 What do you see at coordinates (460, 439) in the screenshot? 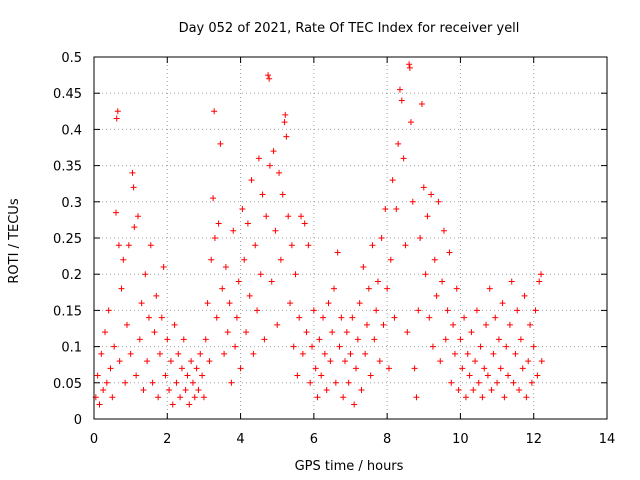
I see `x-tick-label: 10` at bounding box center [460, 439].